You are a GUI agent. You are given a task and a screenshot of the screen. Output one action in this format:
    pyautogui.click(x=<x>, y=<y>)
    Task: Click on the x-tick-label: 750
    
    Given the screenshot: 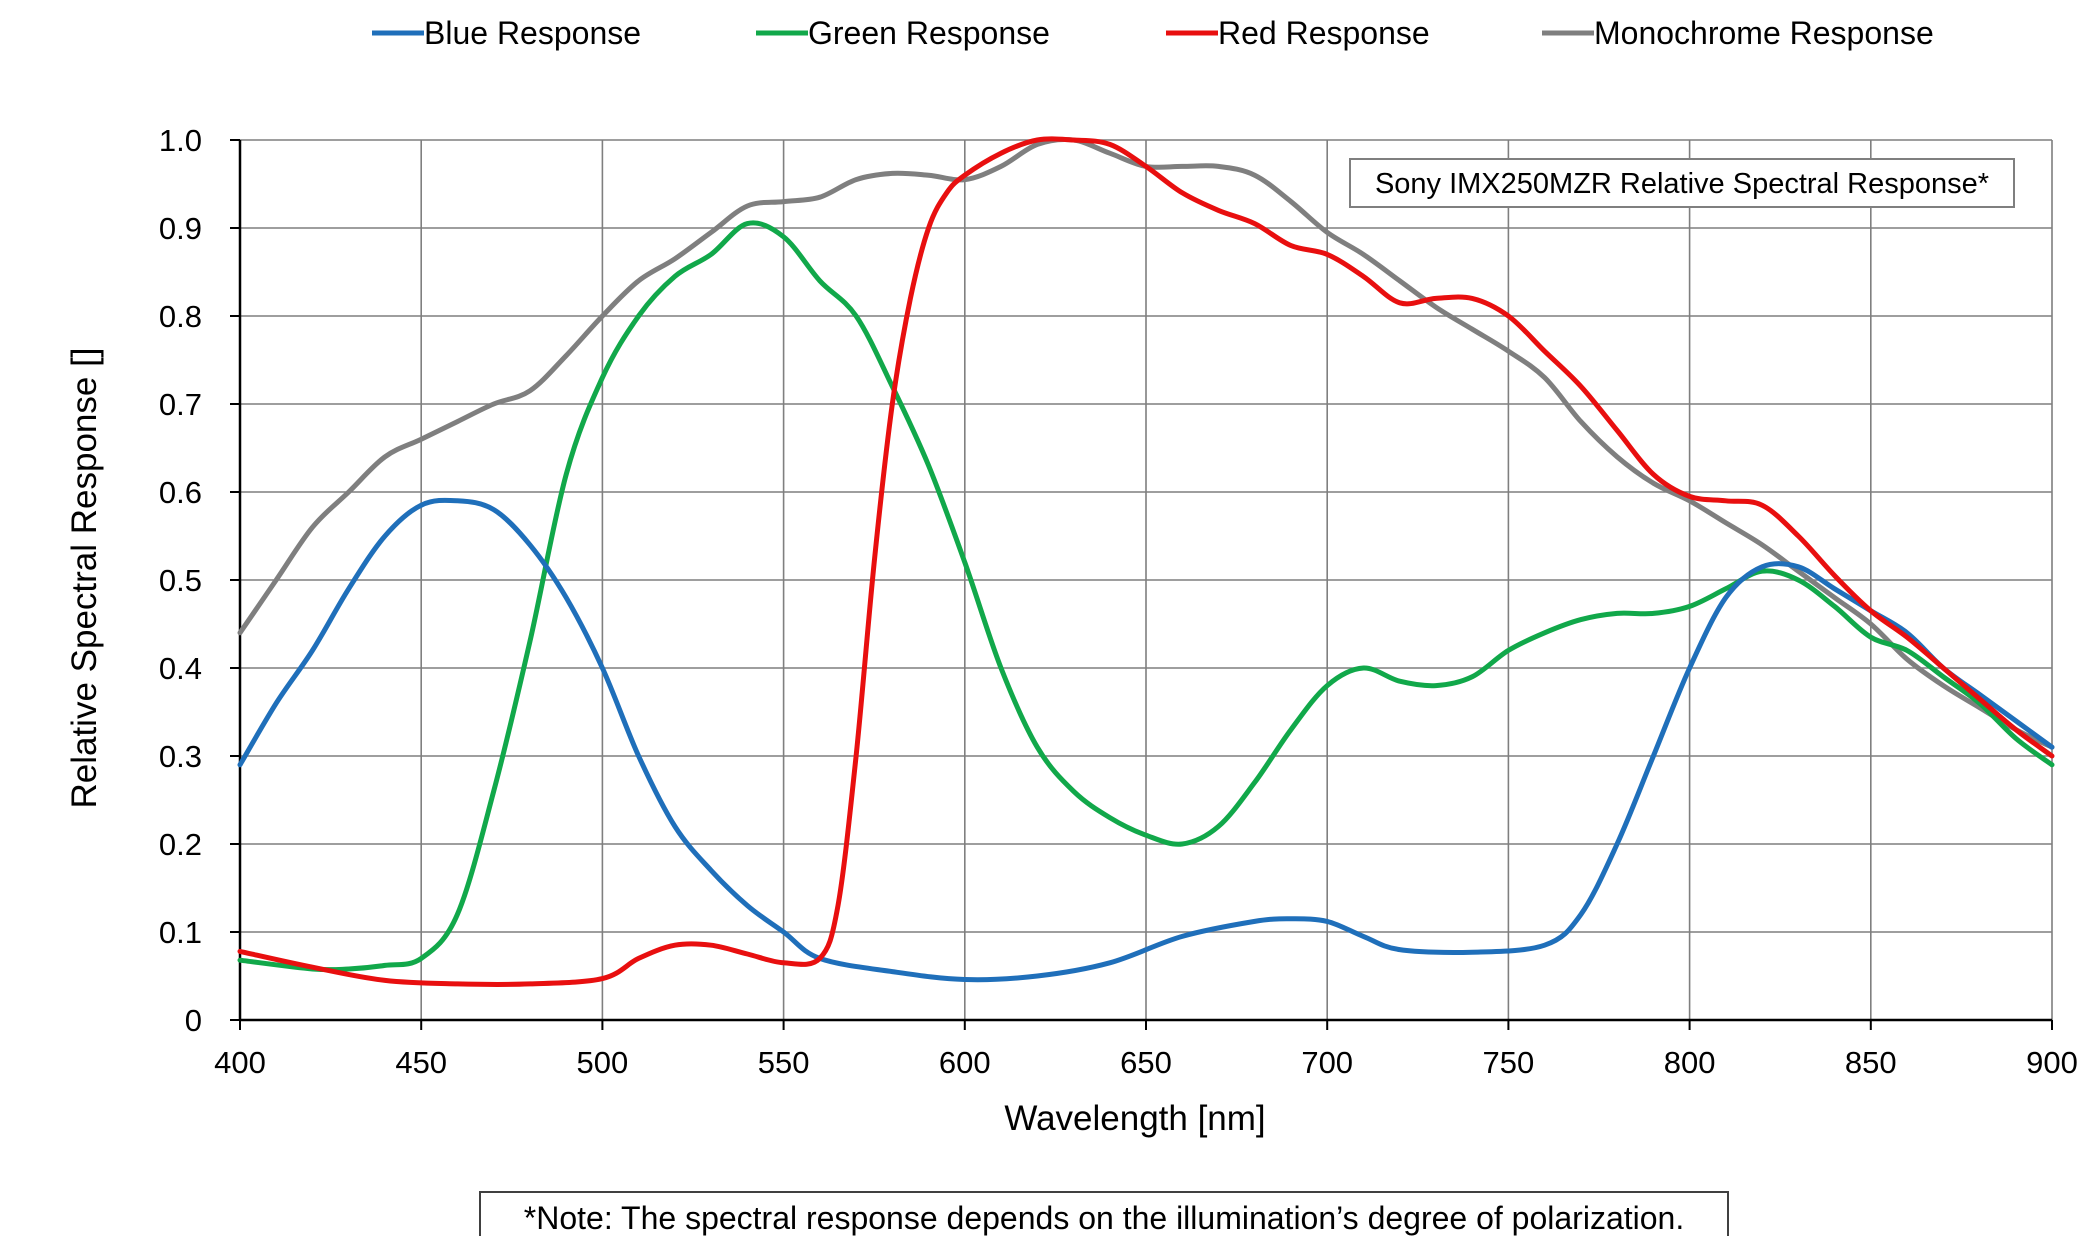 What is the action you would take?
    pyautogui.click(x=1509, y=1062)
    